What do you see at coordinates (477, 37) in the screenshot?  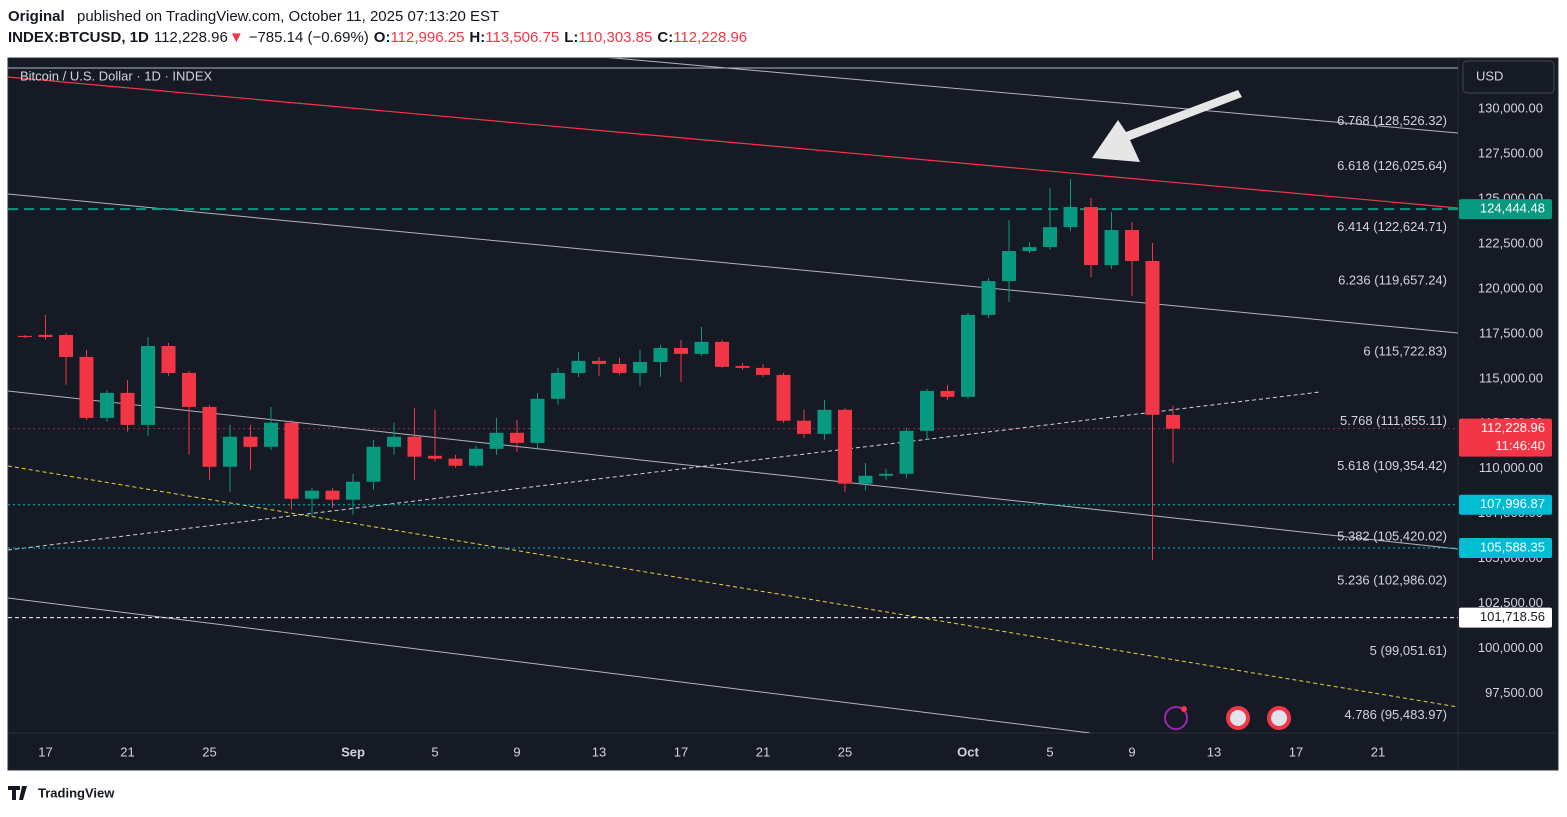 I see `quote-text: H:` at bounding box center [477, 37].